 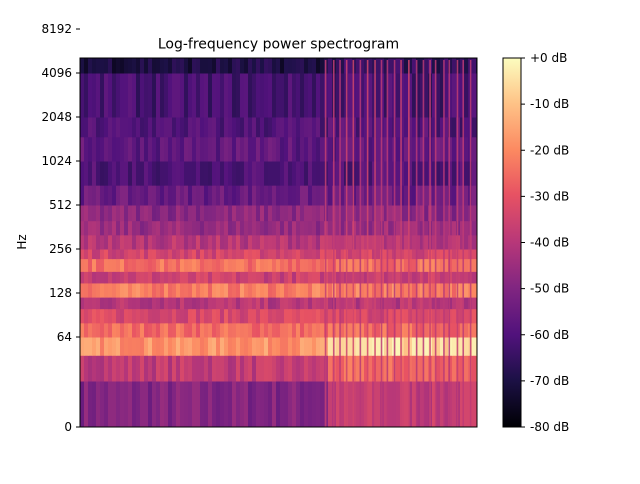 What do you see at coordinates (68, 427) in the screenshot?
I see `y-tick-label: 0` at bounding box center [68, 427].